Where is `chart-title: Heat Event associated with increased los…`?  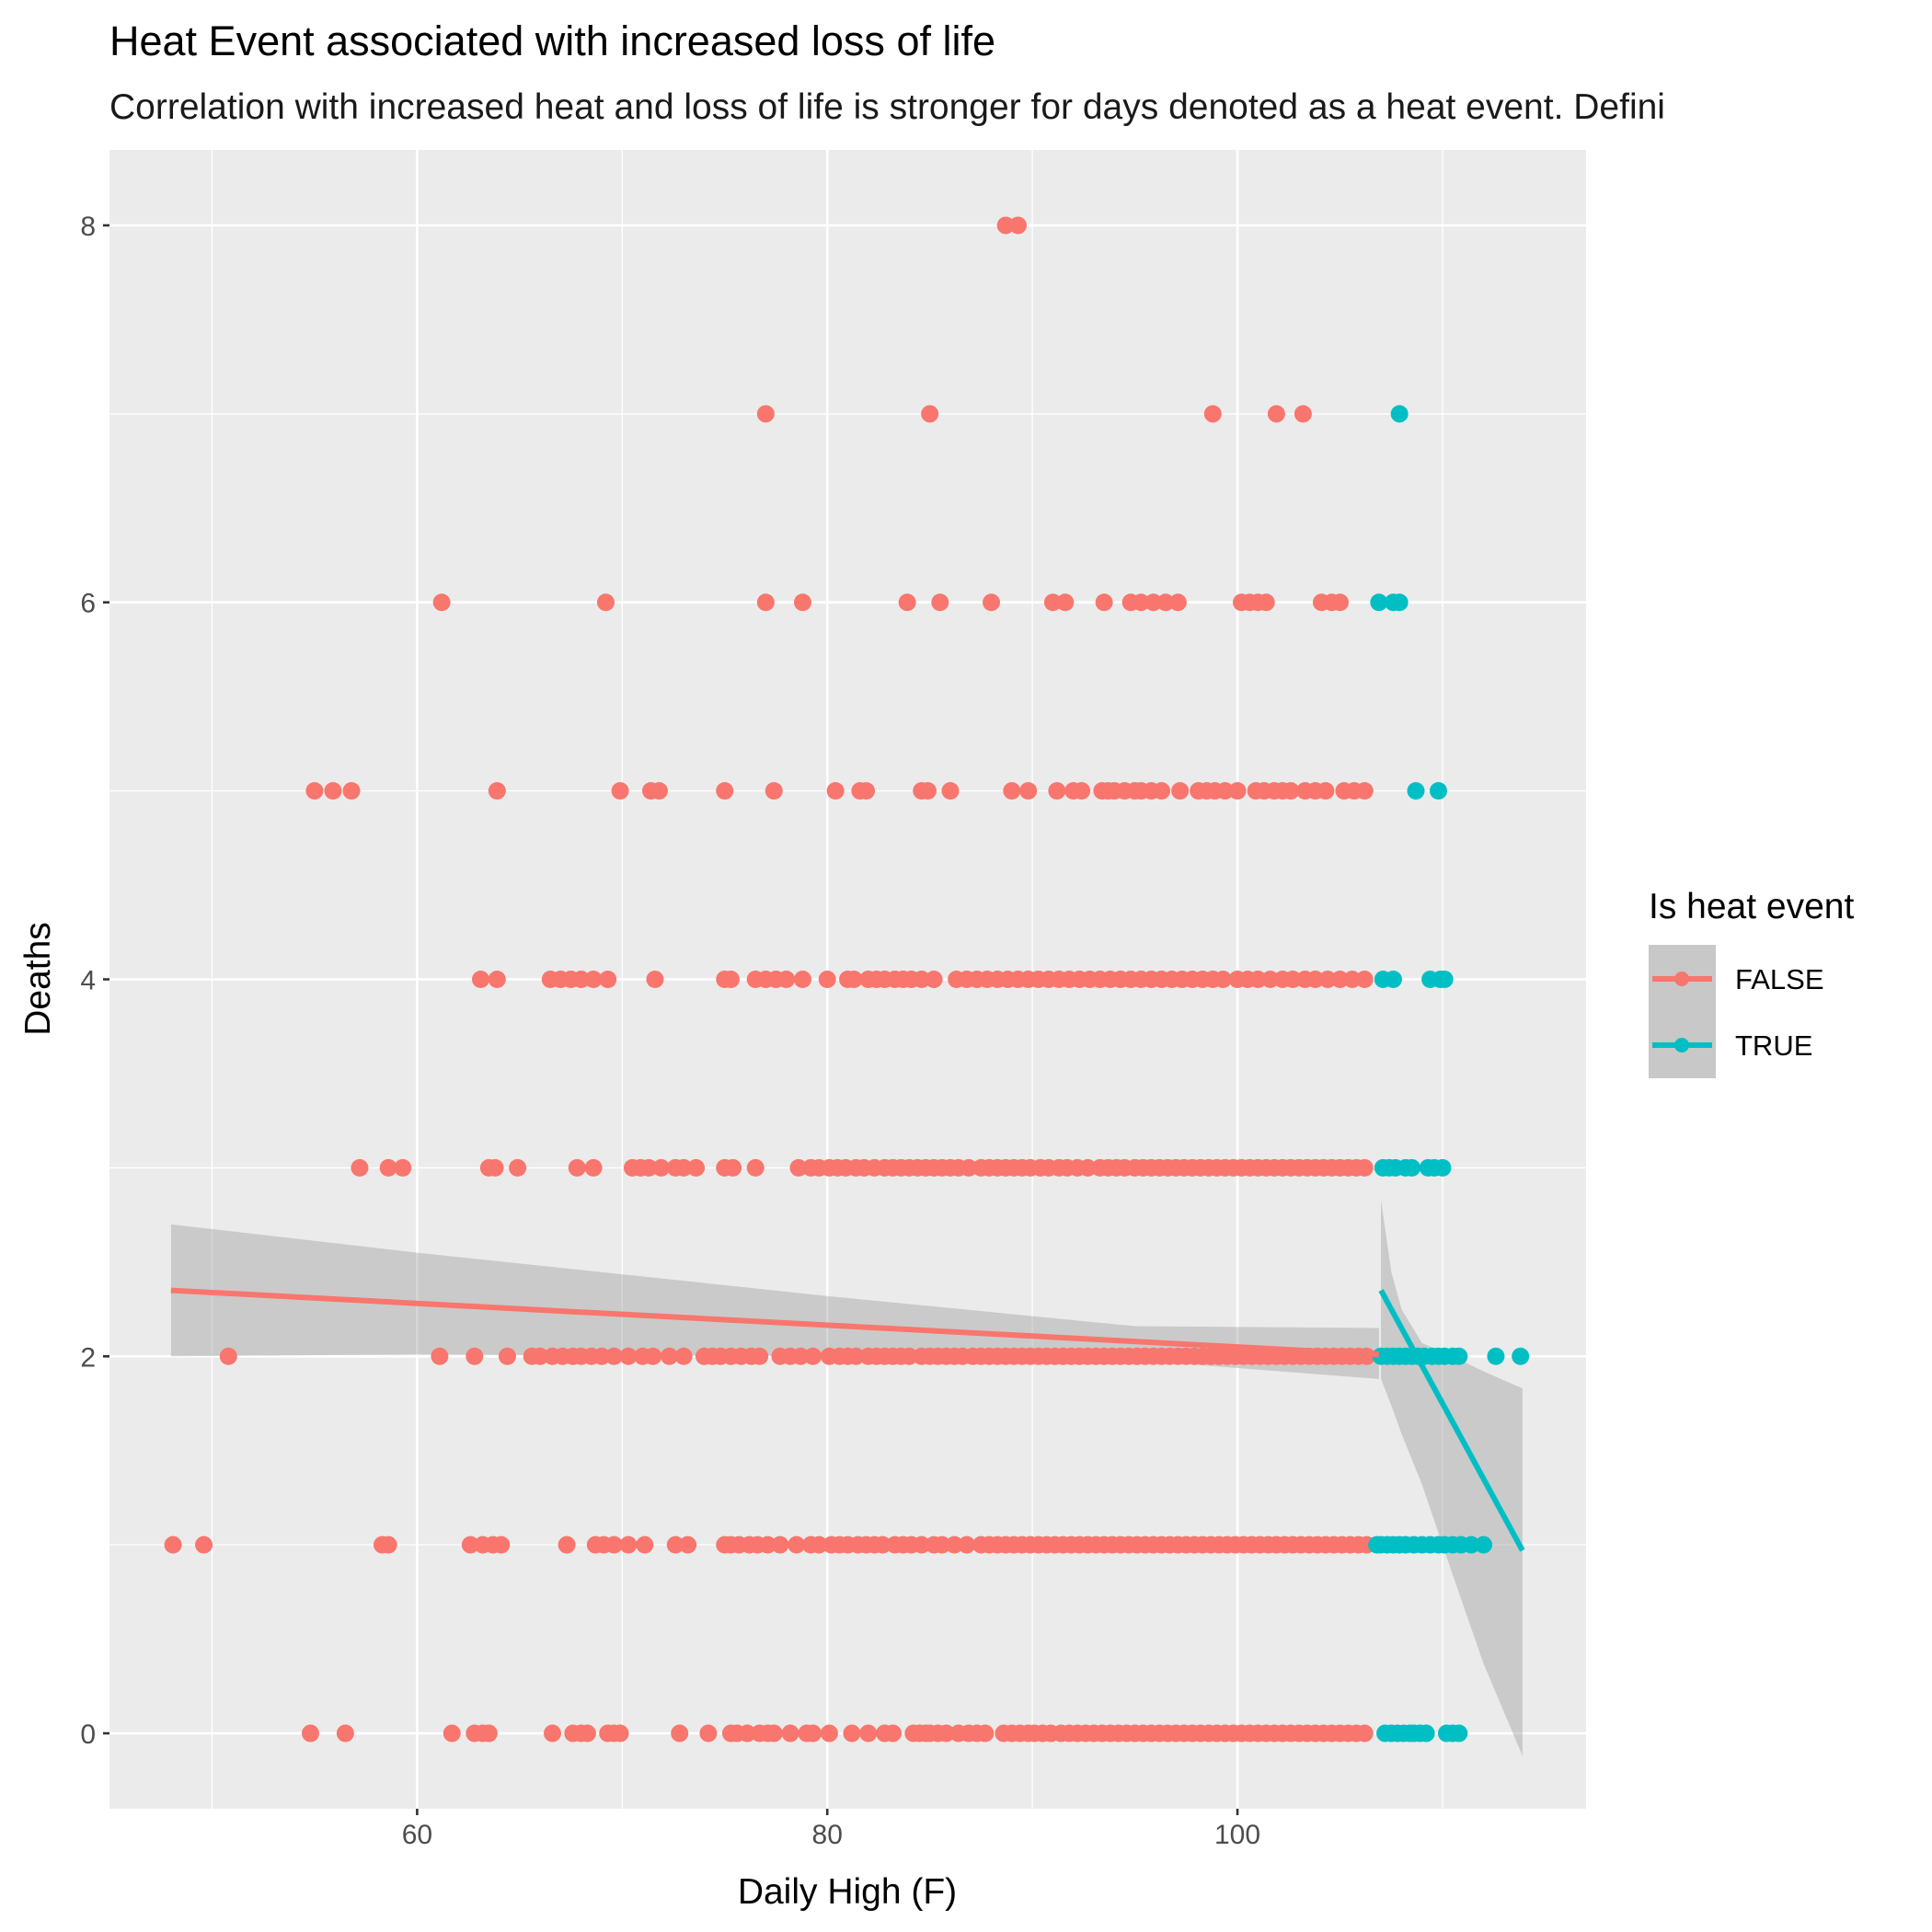 chart-title: Heat Event associated with increased los… is located at coordinates (552, 40).